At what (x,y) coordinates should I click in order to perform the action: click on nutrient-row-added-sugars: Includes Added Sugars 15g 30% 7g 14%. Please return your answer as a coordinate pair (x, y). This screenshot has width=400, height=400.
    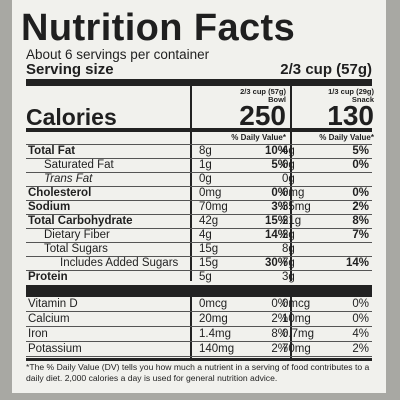
    Looking at the image, I should click on (199, 264).